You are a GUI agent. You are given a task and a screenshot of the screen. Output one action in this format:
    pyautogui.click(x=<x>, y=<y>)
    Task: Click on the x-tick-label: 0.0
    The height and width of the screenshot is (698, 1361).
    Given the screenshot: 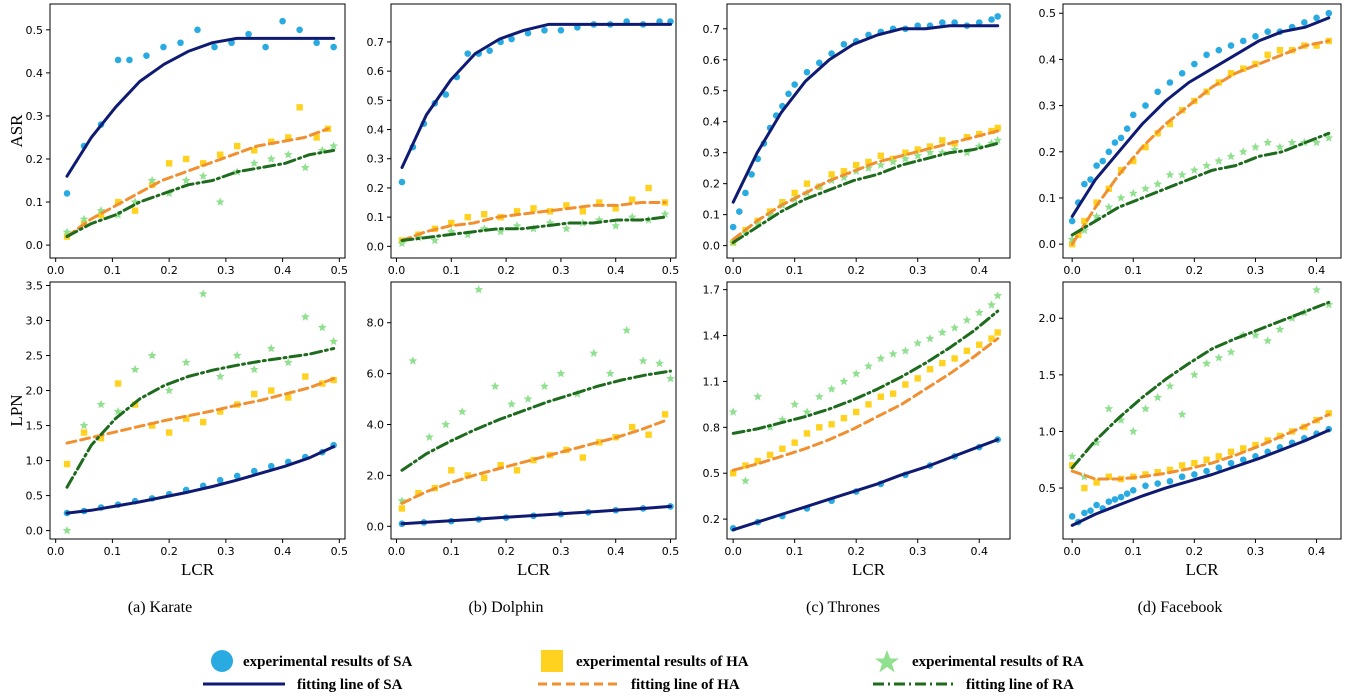 What is the action you would take?
    pyautogui.click(x=56, y=270)
    